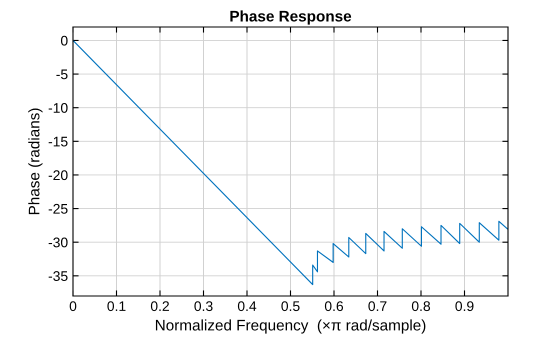 The width and height of the screenshot is (560, 337). What do you see at coordinates (116, 306) in the screenshot?
I see `x-tick-label: 0.1` at bounding box center [116, 306].